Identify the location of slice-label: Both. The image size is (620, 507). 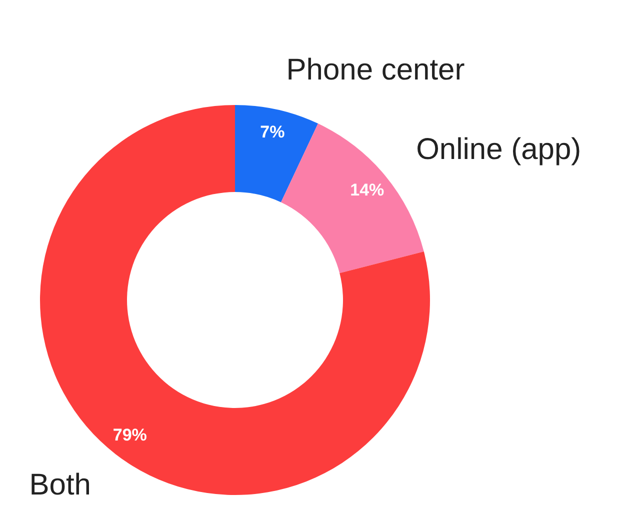
(60, 485).